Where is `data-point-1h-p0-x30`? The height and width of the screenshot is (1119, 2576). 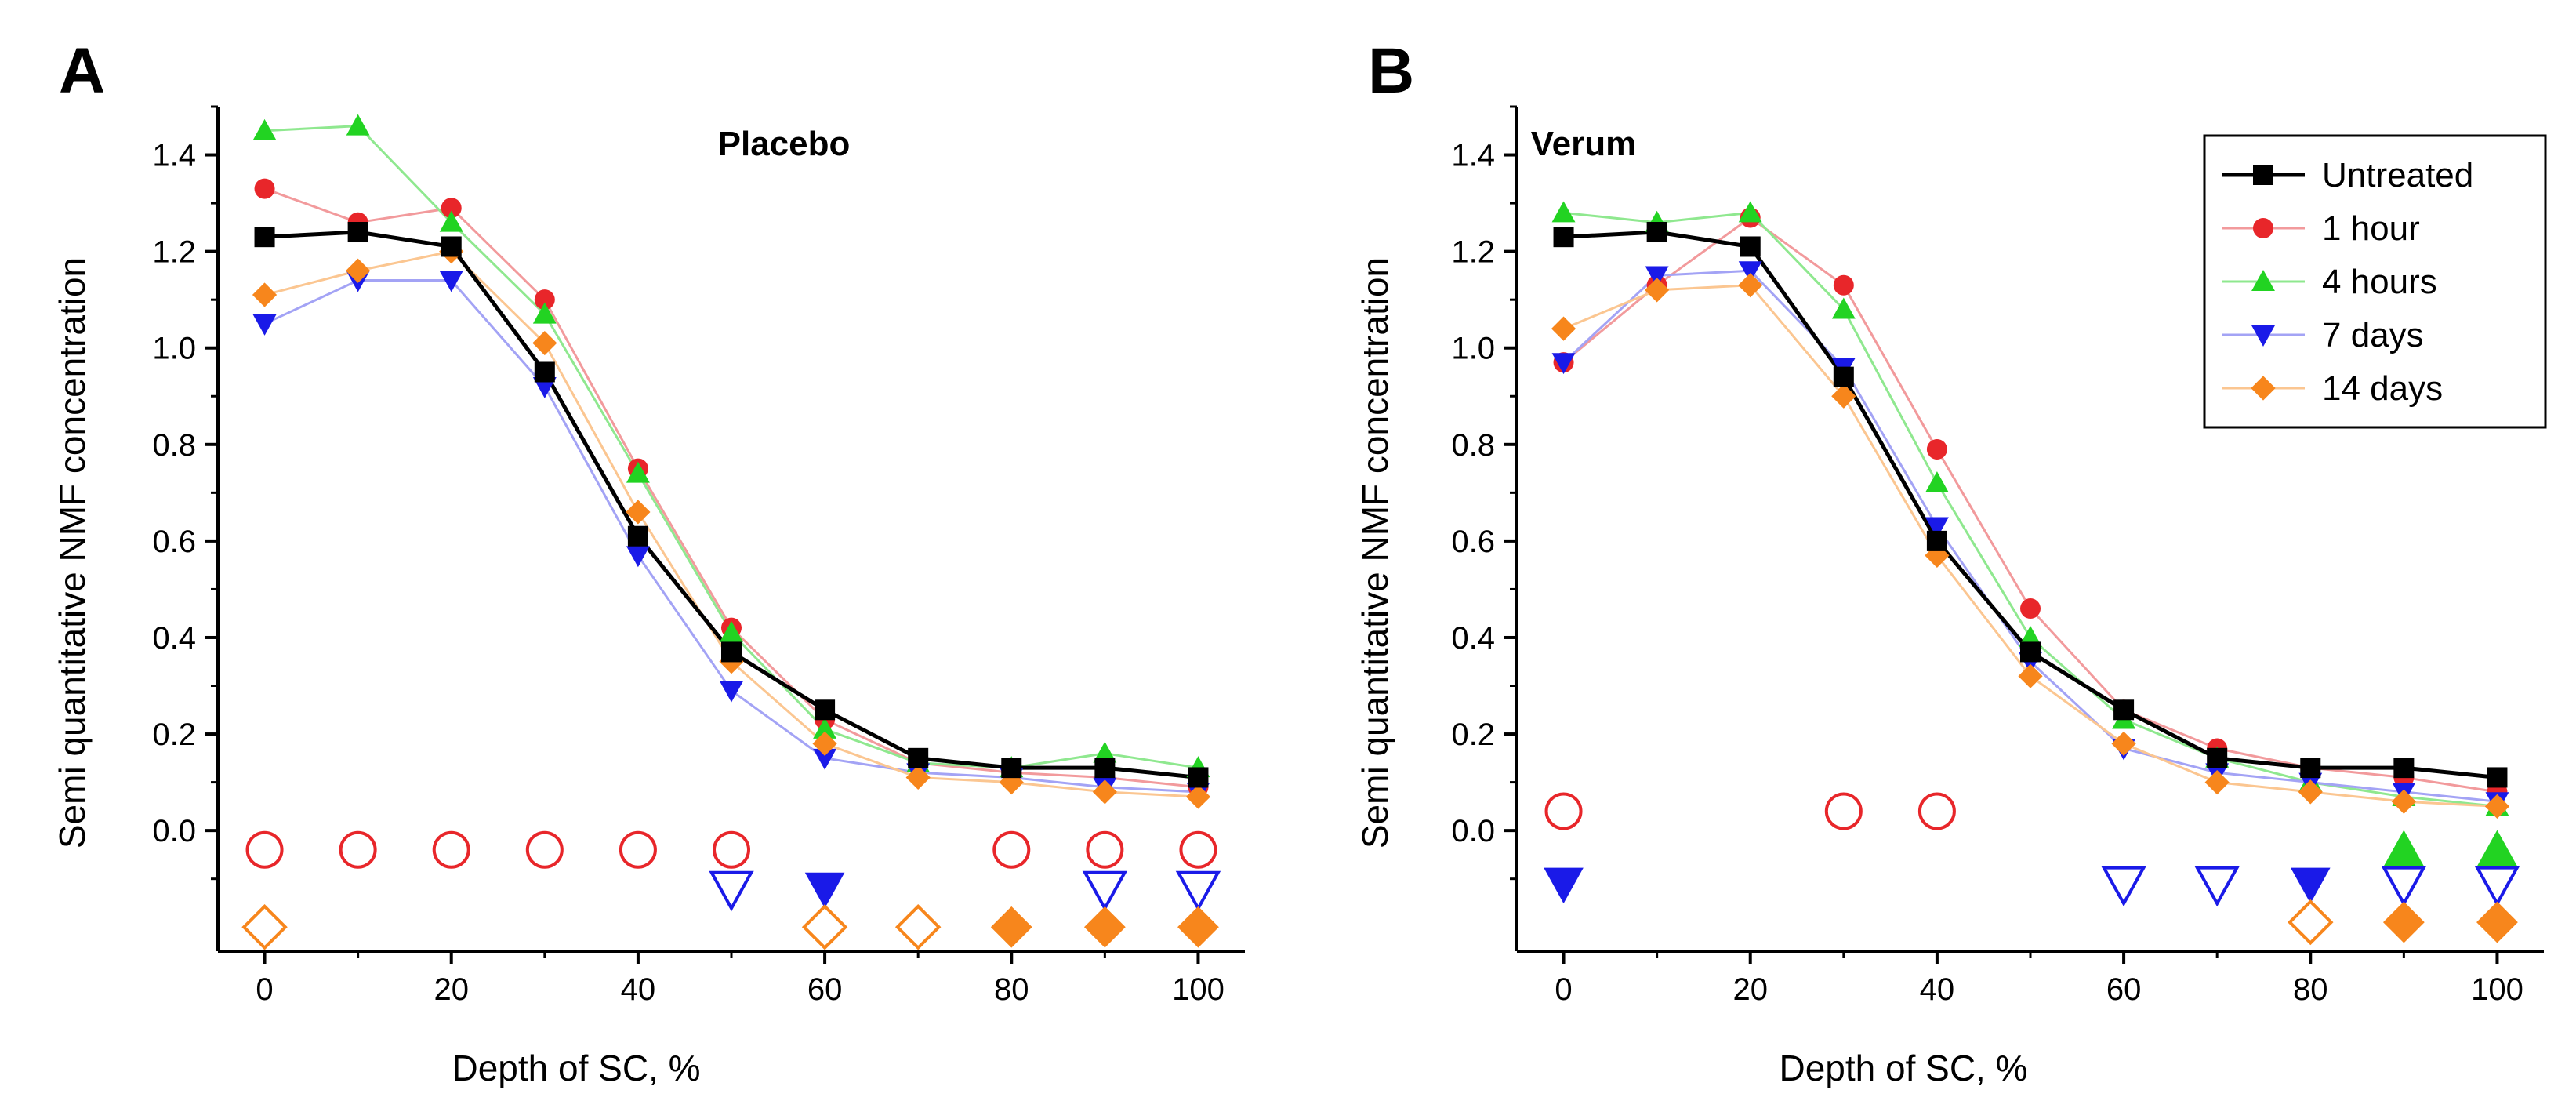 data-point-1h-p0-x30 is located at coordinates (545, 300).